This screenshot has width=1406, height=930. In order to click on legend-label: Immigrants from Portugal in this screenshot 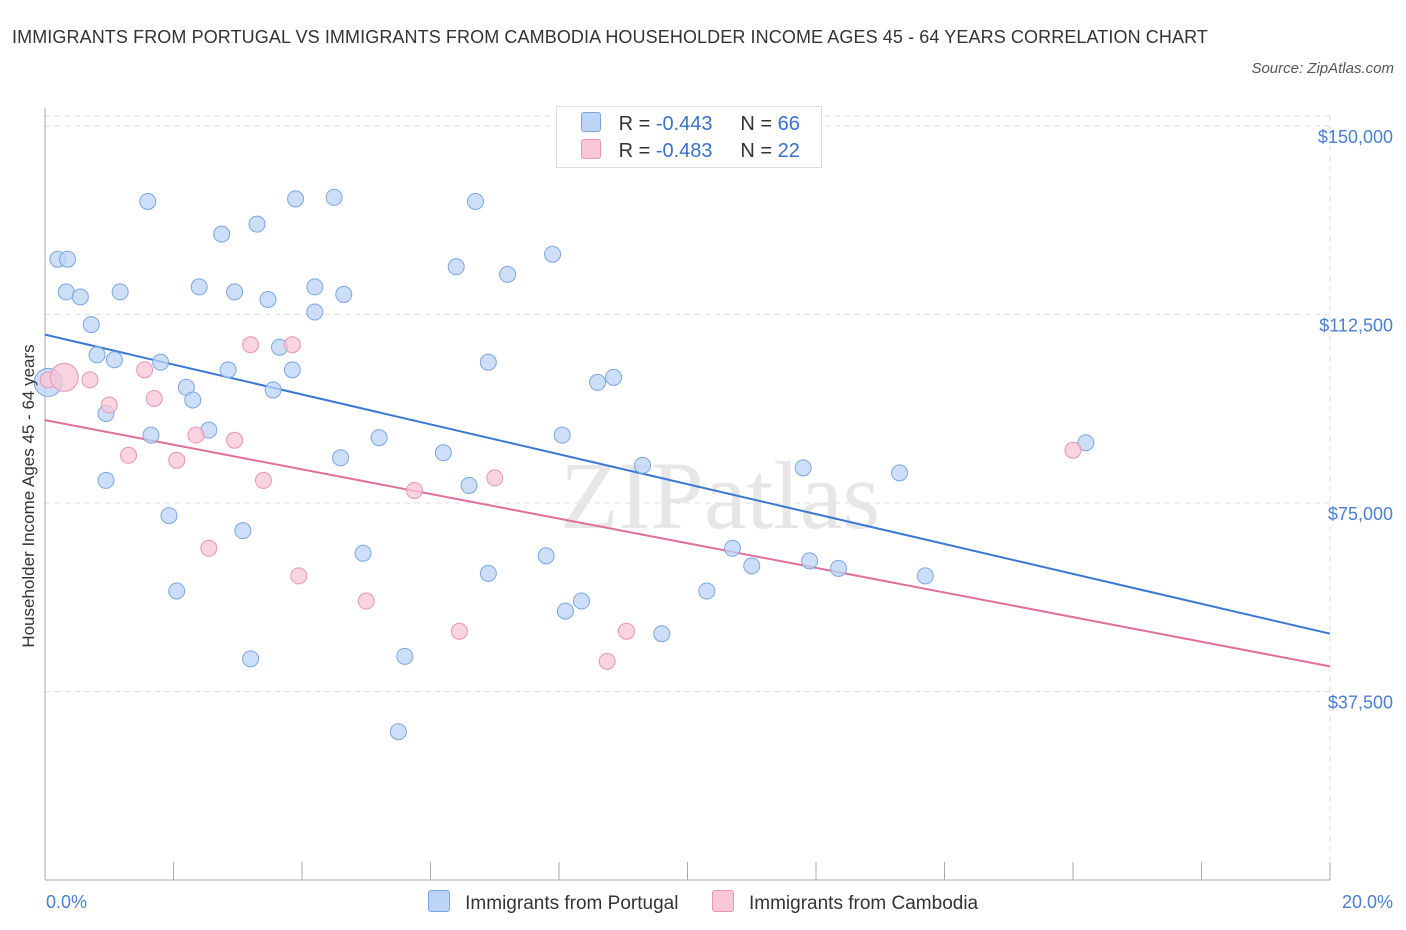, I will do `click(572, 903)`.